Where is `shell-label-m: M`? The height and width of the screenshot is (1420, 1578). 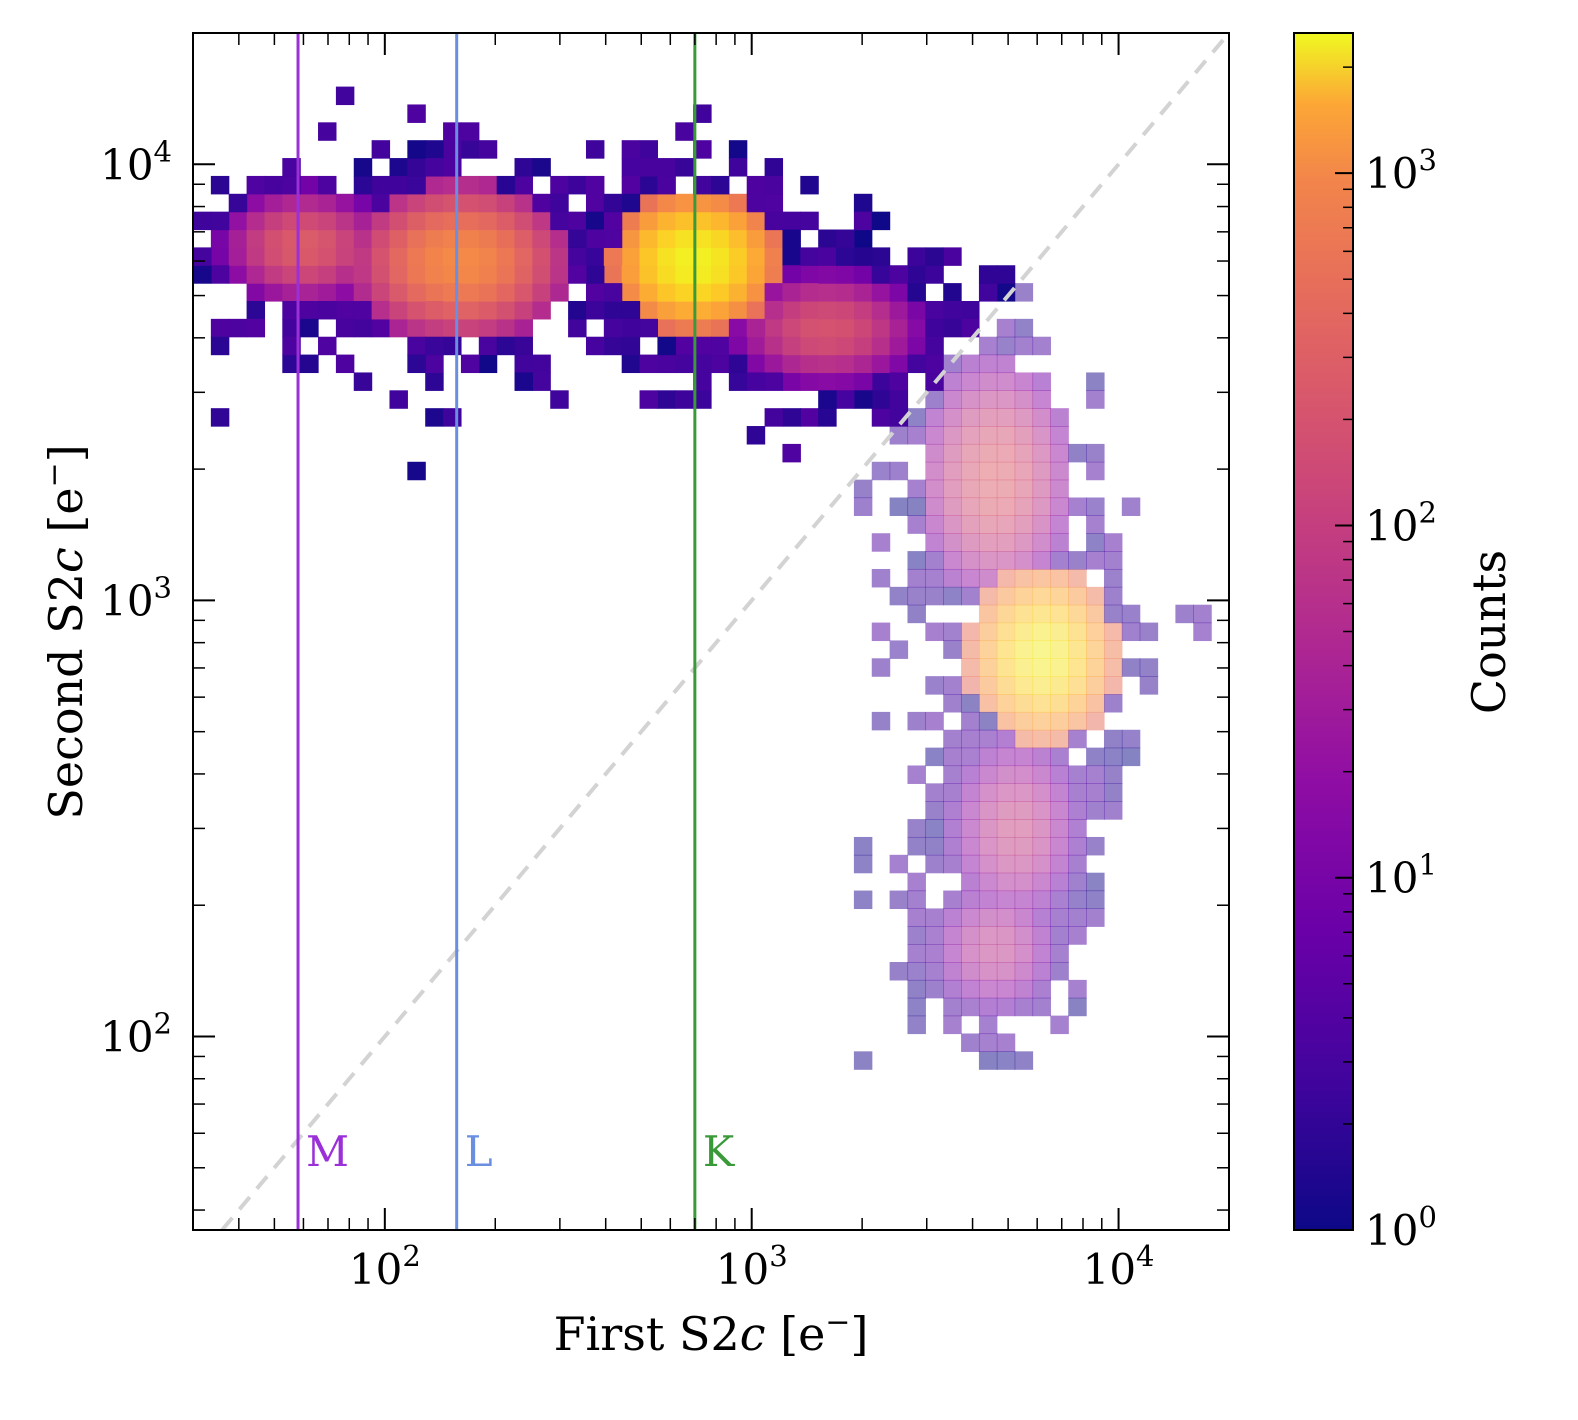
shell-label-m: M is located at coordinates (327, 1151).